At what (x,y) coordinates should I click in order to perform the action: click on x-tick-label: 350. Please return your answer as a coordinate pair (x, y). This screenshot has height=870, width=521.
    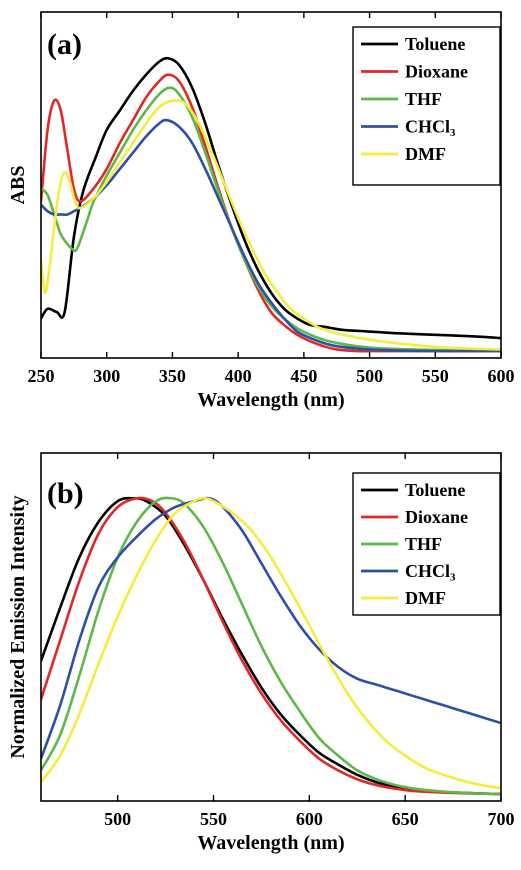
    Looking at the image, I should click on (172, 376).